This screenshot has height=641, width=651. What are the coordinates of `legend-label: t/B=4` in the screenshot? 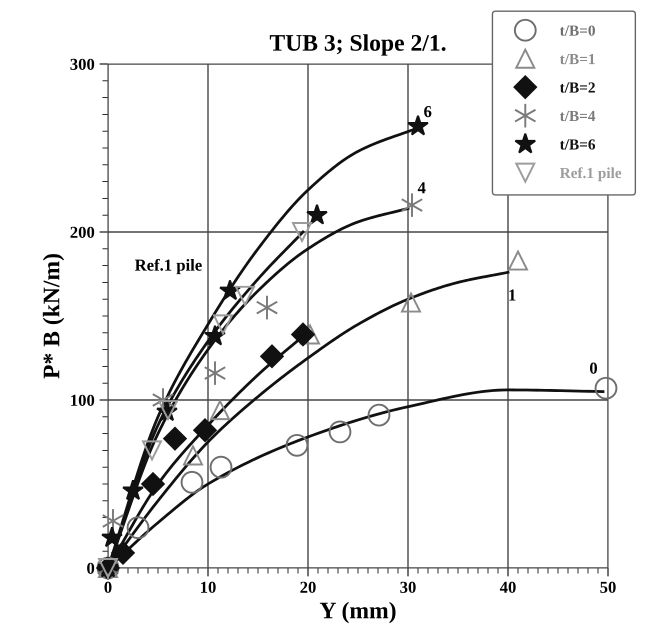 It's located at (578, 116).